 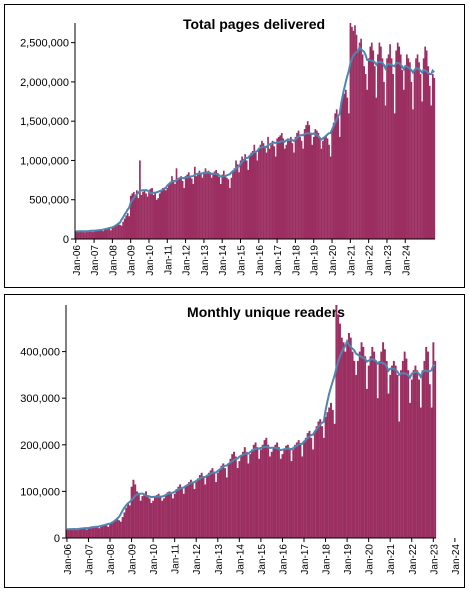 What do you see at coordinates (348, 559) in the screenshot?
I see `x-tick-label: Jan-19` at bounding box center [348, 559].